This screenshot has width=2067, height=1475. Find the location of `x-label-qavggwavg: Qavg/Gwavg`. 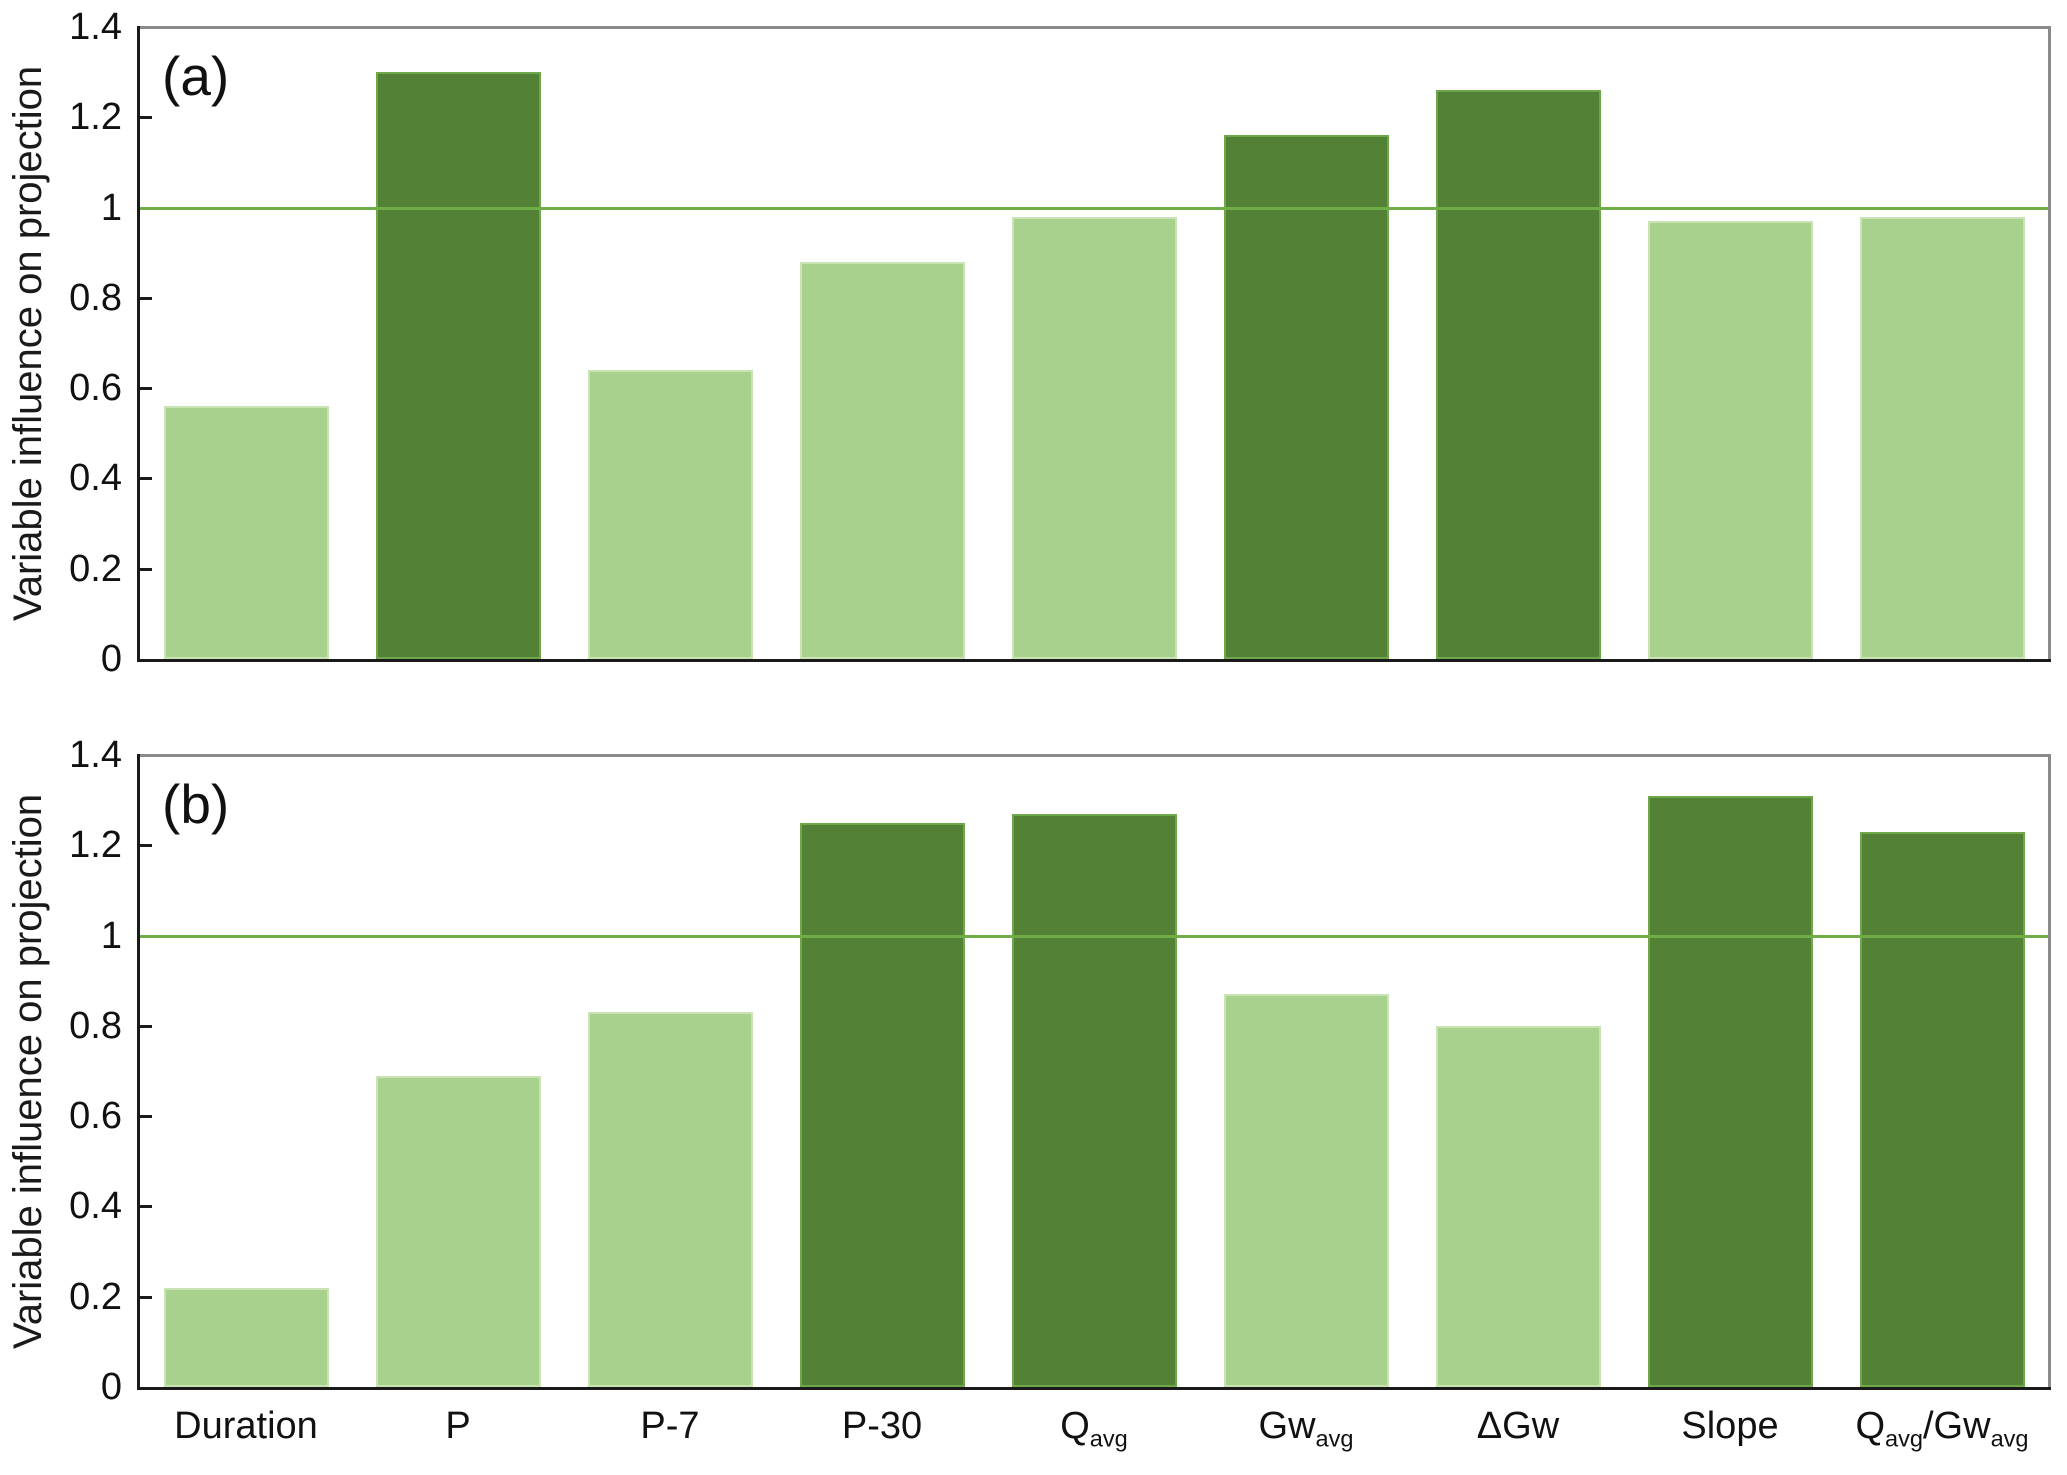

x-label-qavggwavg: Qavg/Gwavg is located at coordinates (1942, 1428).